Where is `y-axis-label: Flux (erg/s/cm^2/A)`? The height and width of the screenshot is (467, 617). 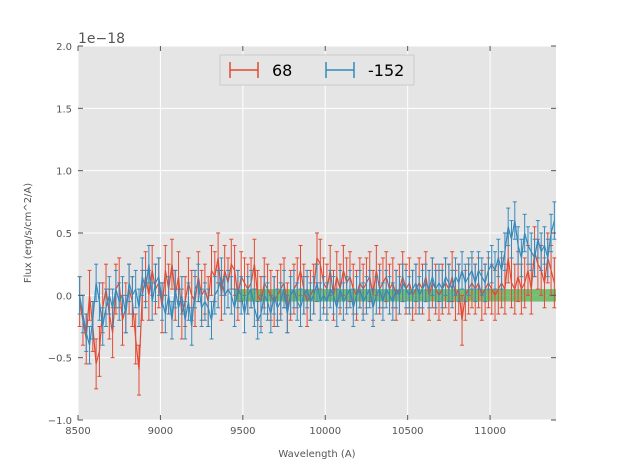
y-axis-label: Flux (erg/s/cm^2/A) is located at coordinates (28, 233).